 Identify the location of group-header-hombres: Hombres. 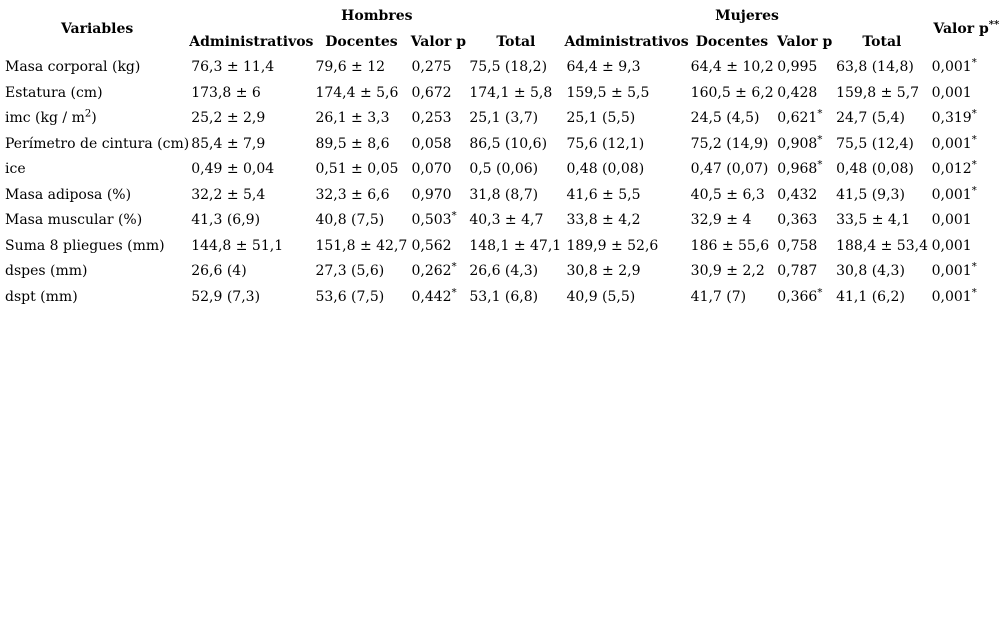
(377, 15).